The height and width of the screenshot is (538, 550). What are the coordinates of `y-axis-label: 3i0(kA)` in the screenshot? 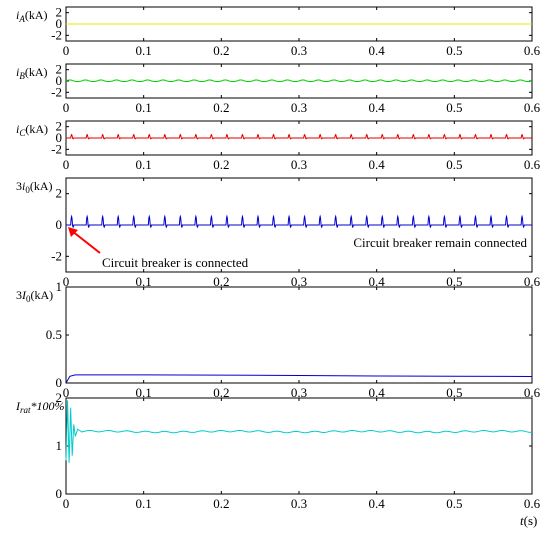 It's located at (34, 187).